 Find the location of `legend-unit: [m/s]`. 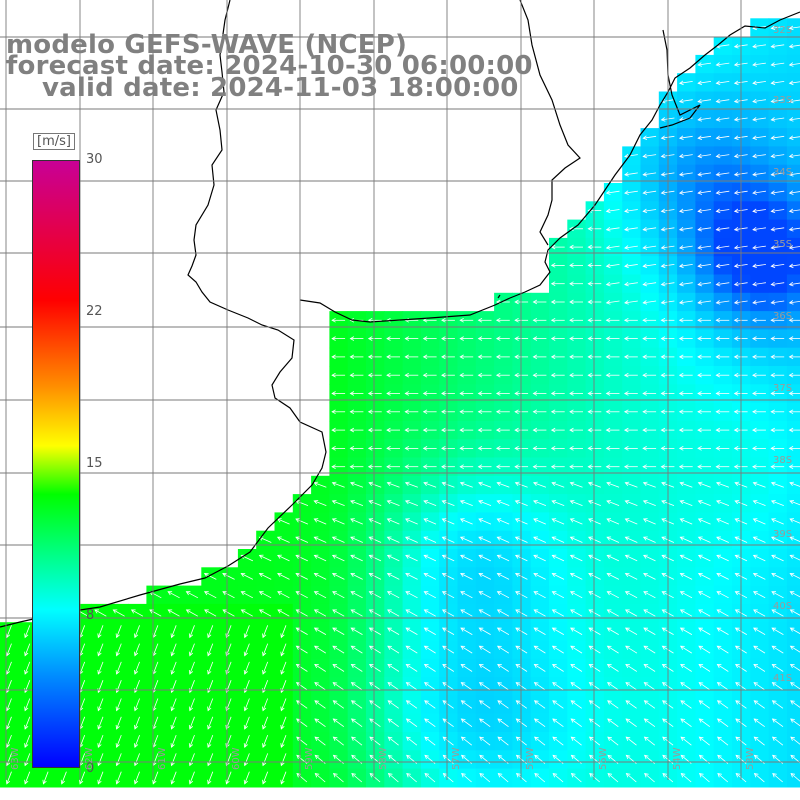

legend-unit: [m/s] is located at coordinates (54, 141).